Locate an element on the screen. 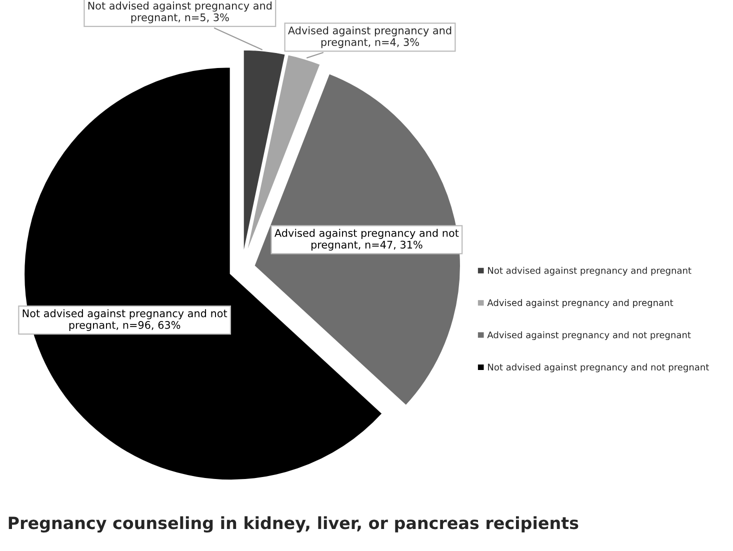  legend-label: Advised against pregnancy and pregnant is located at coordinates (580, 303).